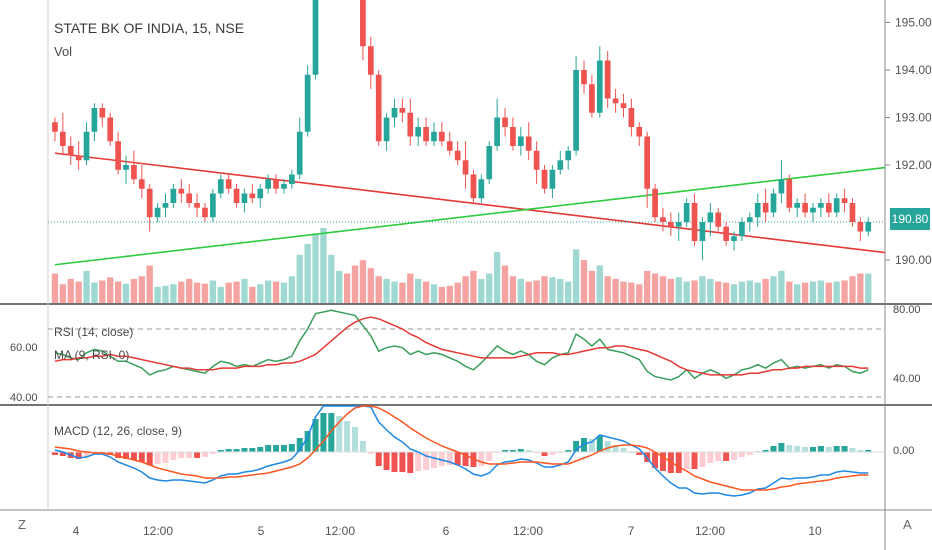  What do you see at coordinates (158, 531) in the screenshot?
I see `time-tick-label: 12:00` at bounding box center [158, 531].